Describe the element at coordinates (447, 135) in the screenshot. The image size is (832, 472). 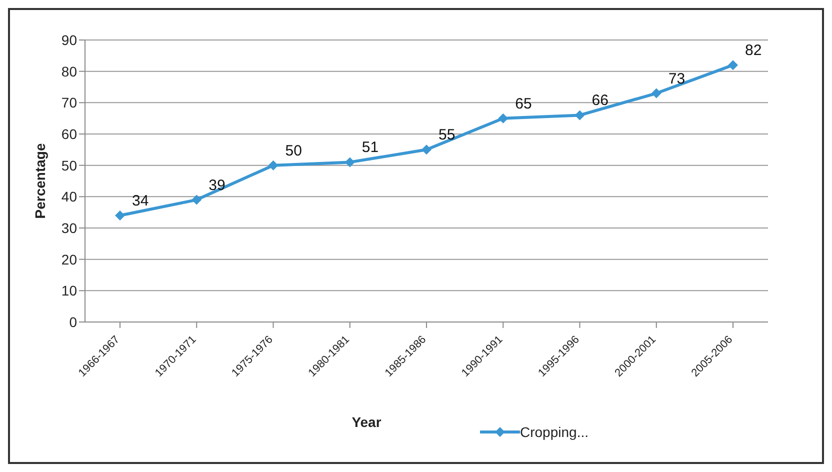
I see `data-label: 55` at that location.